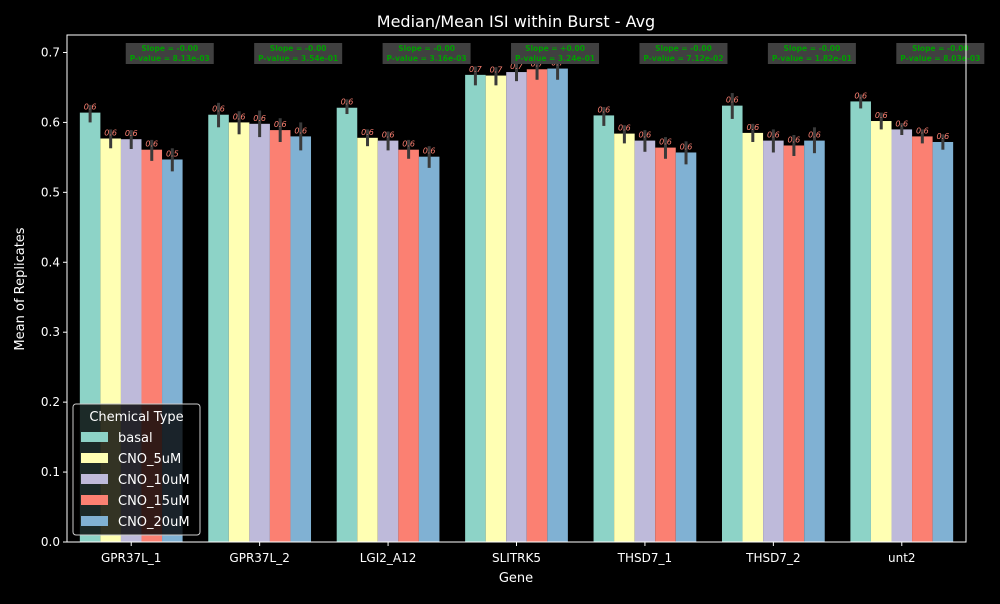 The image size is (1000, 604). I want to click on chart-title: Median/Mean ISI within Burst - Avg, so click(516, 21).